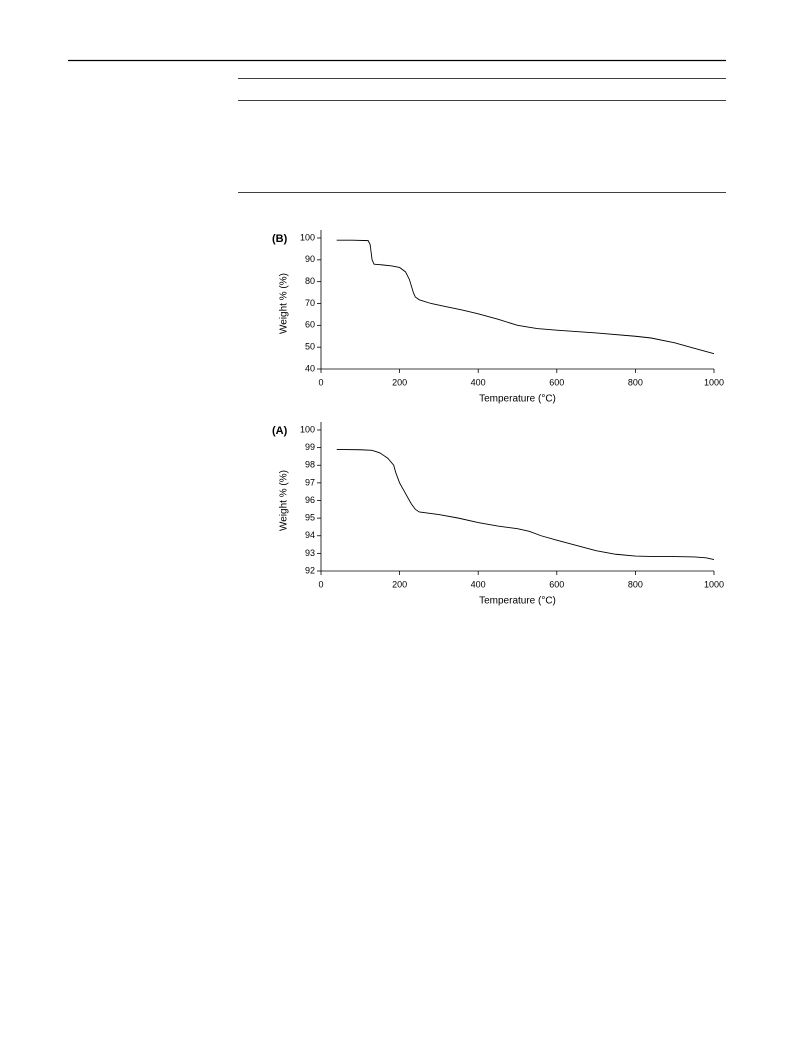 This screenshot has height=1053, width=793. I want to click on y-tick-label: 98, so click(310, 465).